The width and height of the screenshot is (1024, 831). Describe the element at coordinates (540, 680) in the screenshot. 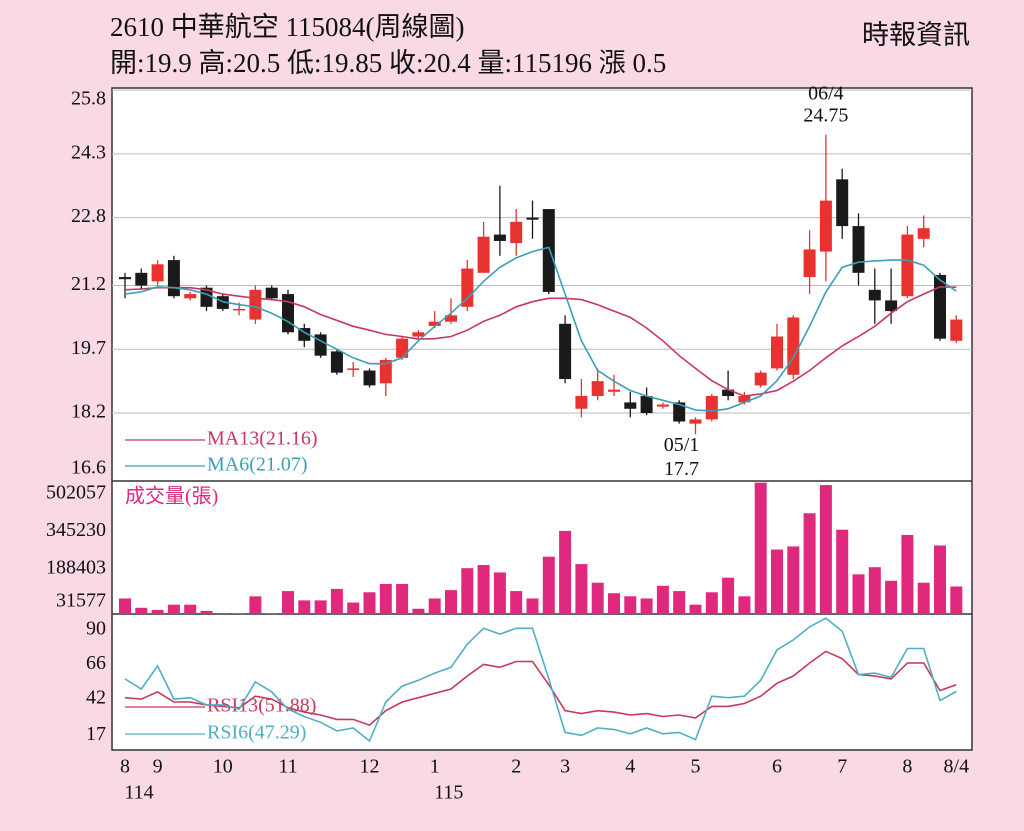

I see `series-line` at that location.